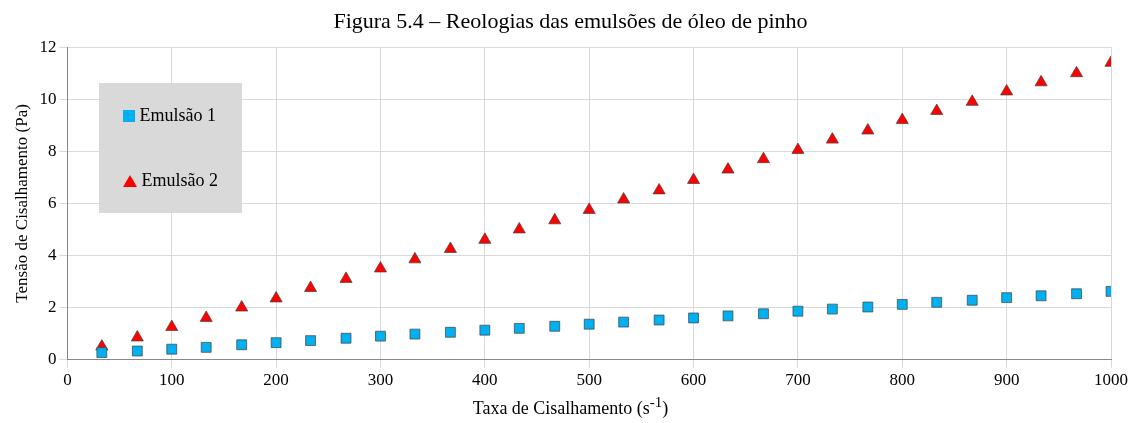 The height and width of the screenshot is (423, 1141). What do you see at coordinates (52, 359) in the screenshot?
I see `y-tick-label: 0` at bounding box center [52, 359].